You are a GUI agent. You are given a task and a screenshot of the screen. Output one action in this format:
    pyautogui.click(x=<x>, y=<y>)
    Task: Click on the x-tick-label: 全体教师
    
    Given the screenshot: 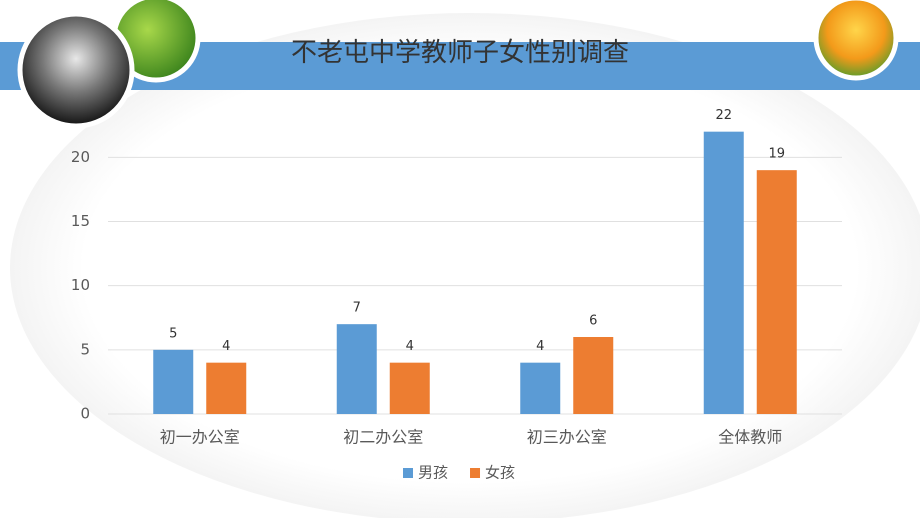 What is the action you would take?
    pyautogui.click(x=750, y=437)
    